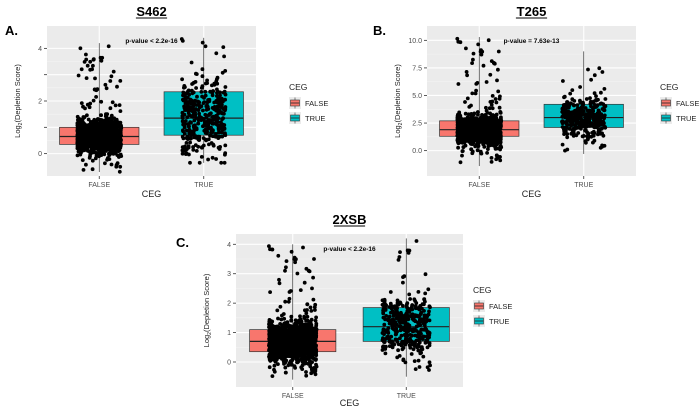 The image size is (700, 417). I want to click on y-axis-title-prefix: Log, so click(397, 131).